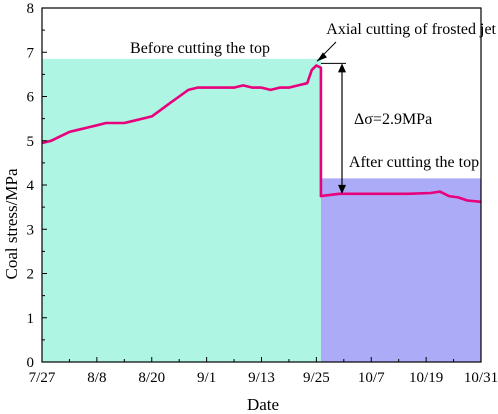 The image size is (498, 414). What do you see at coordinates (31, 98) in the screenshot?
I see `y-tick-label: 6` at bounding box center [31, 98].